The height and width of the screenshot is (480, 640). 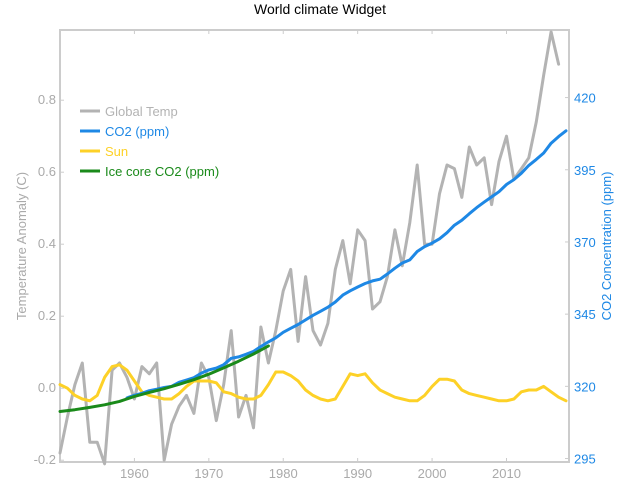 What do you see at coordinates (320, 9) in the screenshot?
I see `chart-title: World climate Widget` at bounding box center [320, 9].